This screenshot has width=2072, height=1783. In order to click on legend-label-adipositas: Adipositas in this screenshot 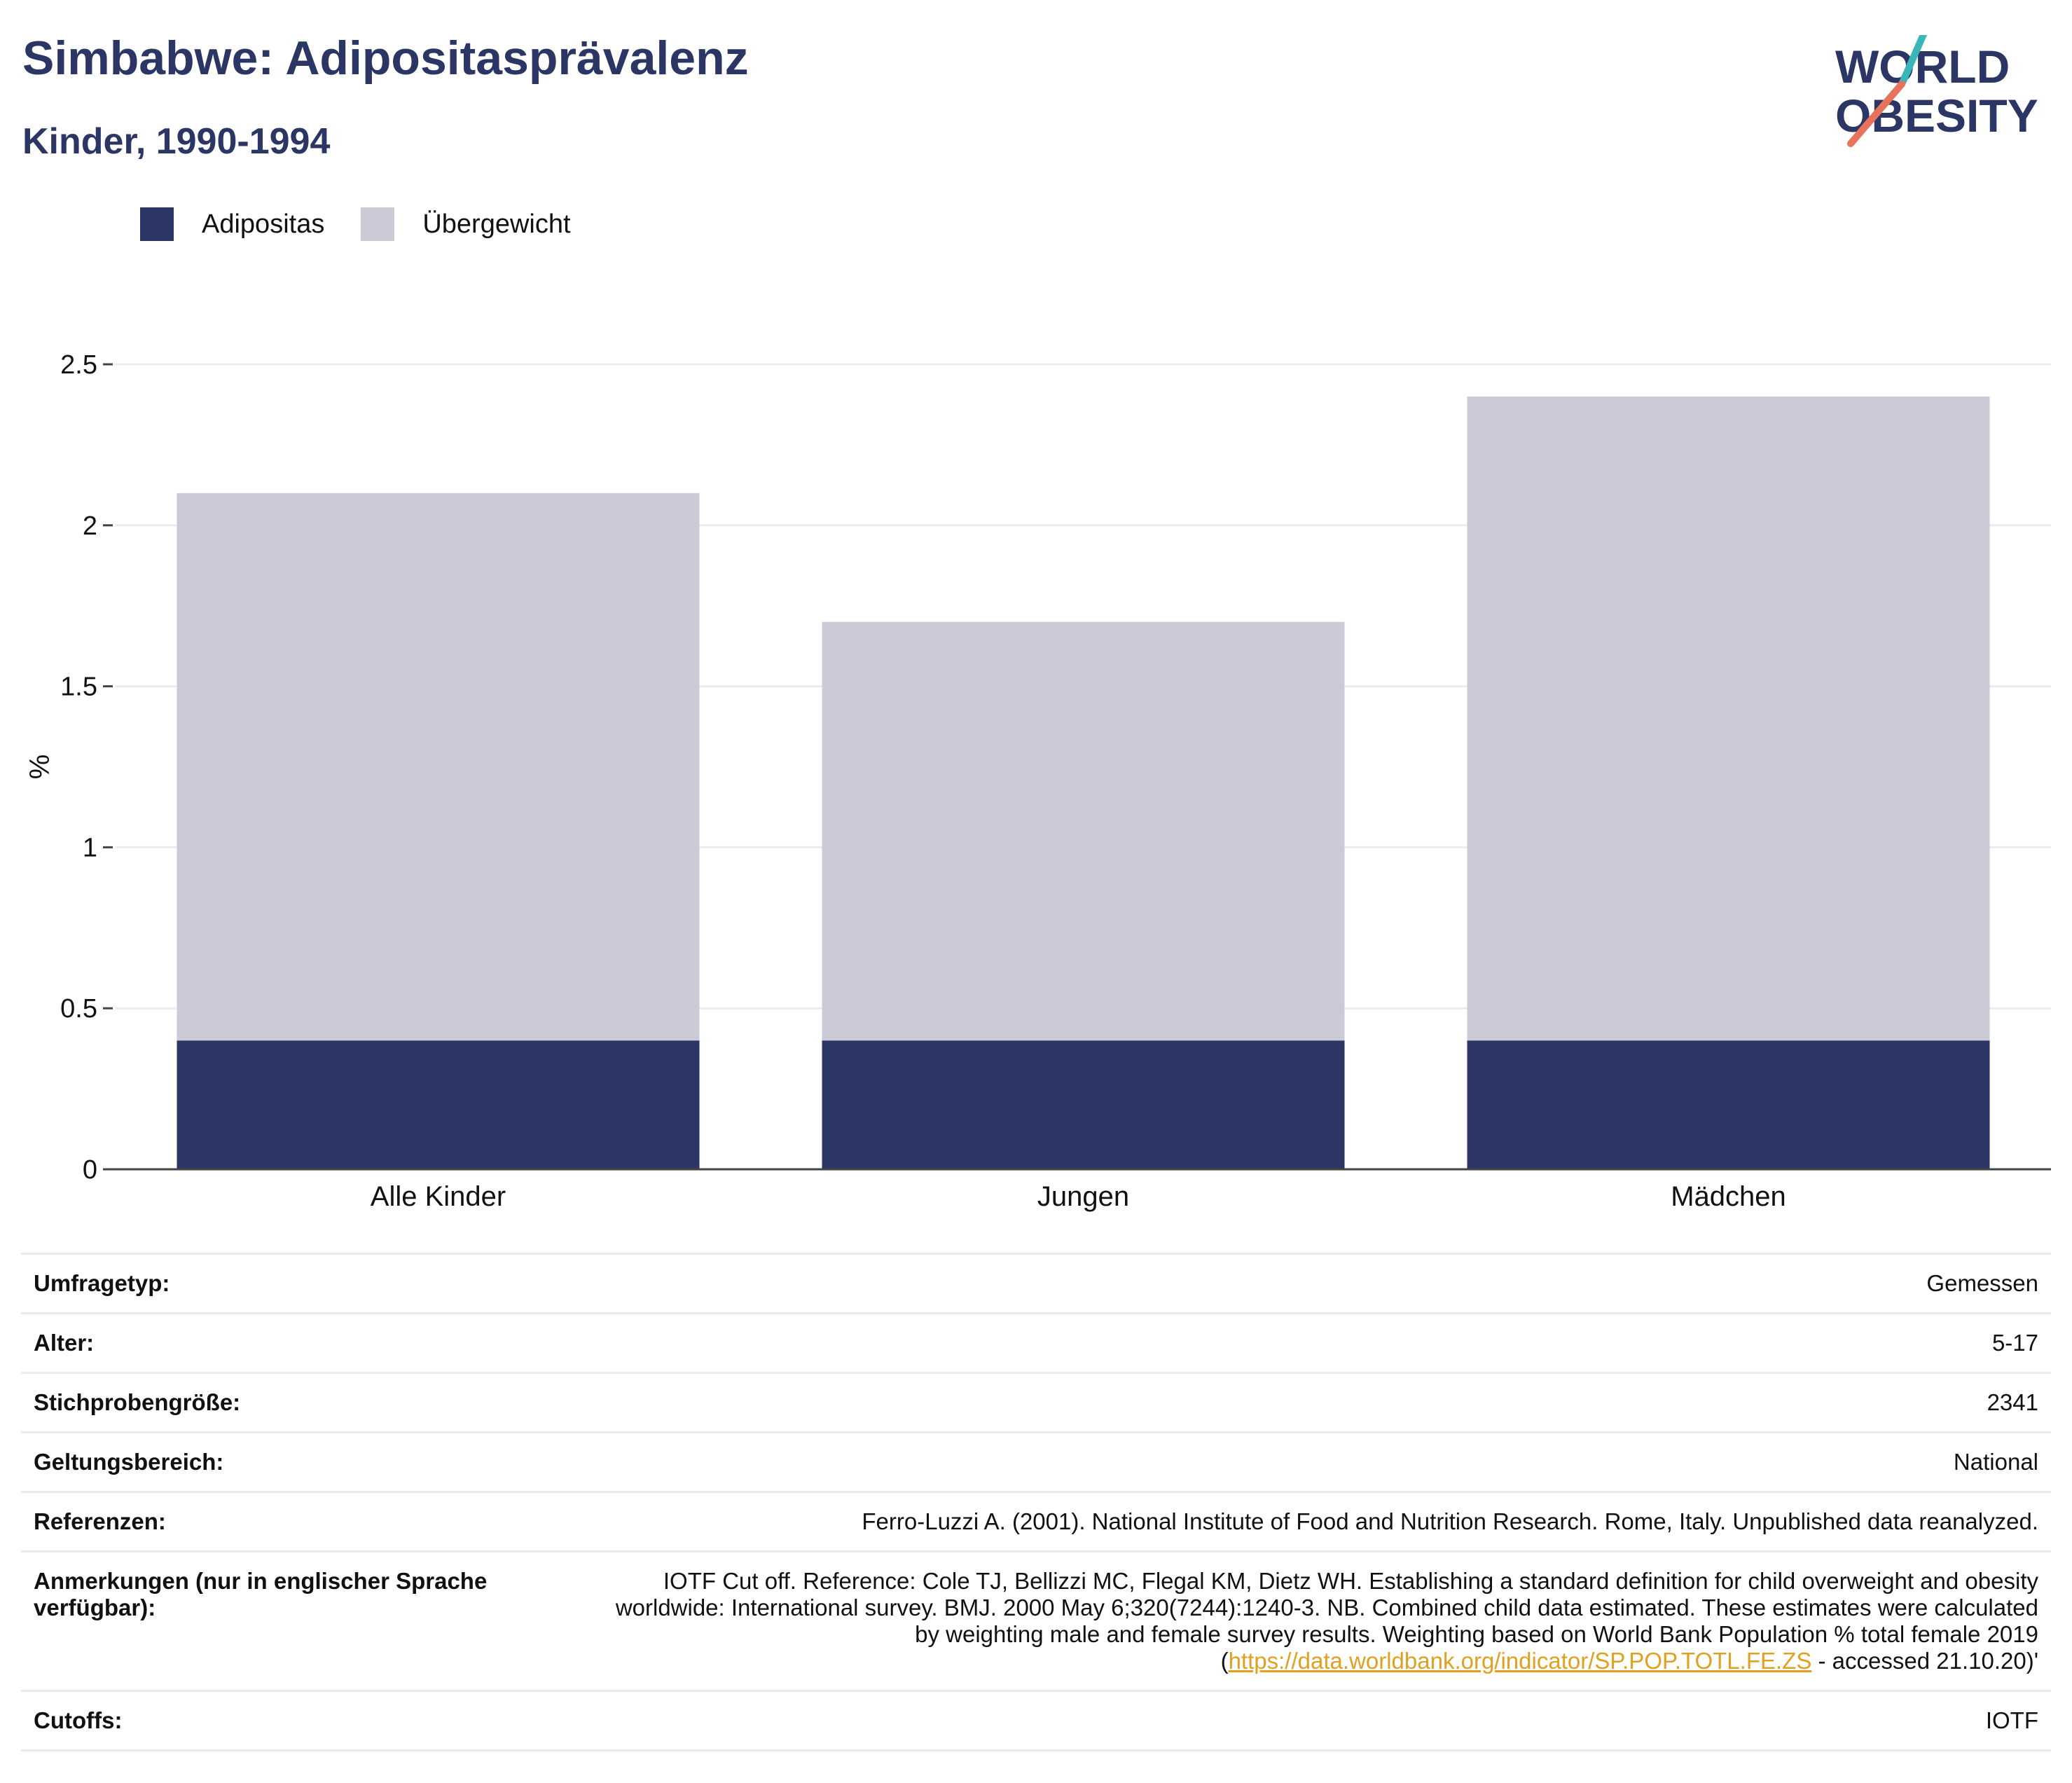, I will do `click(264, 224)`.